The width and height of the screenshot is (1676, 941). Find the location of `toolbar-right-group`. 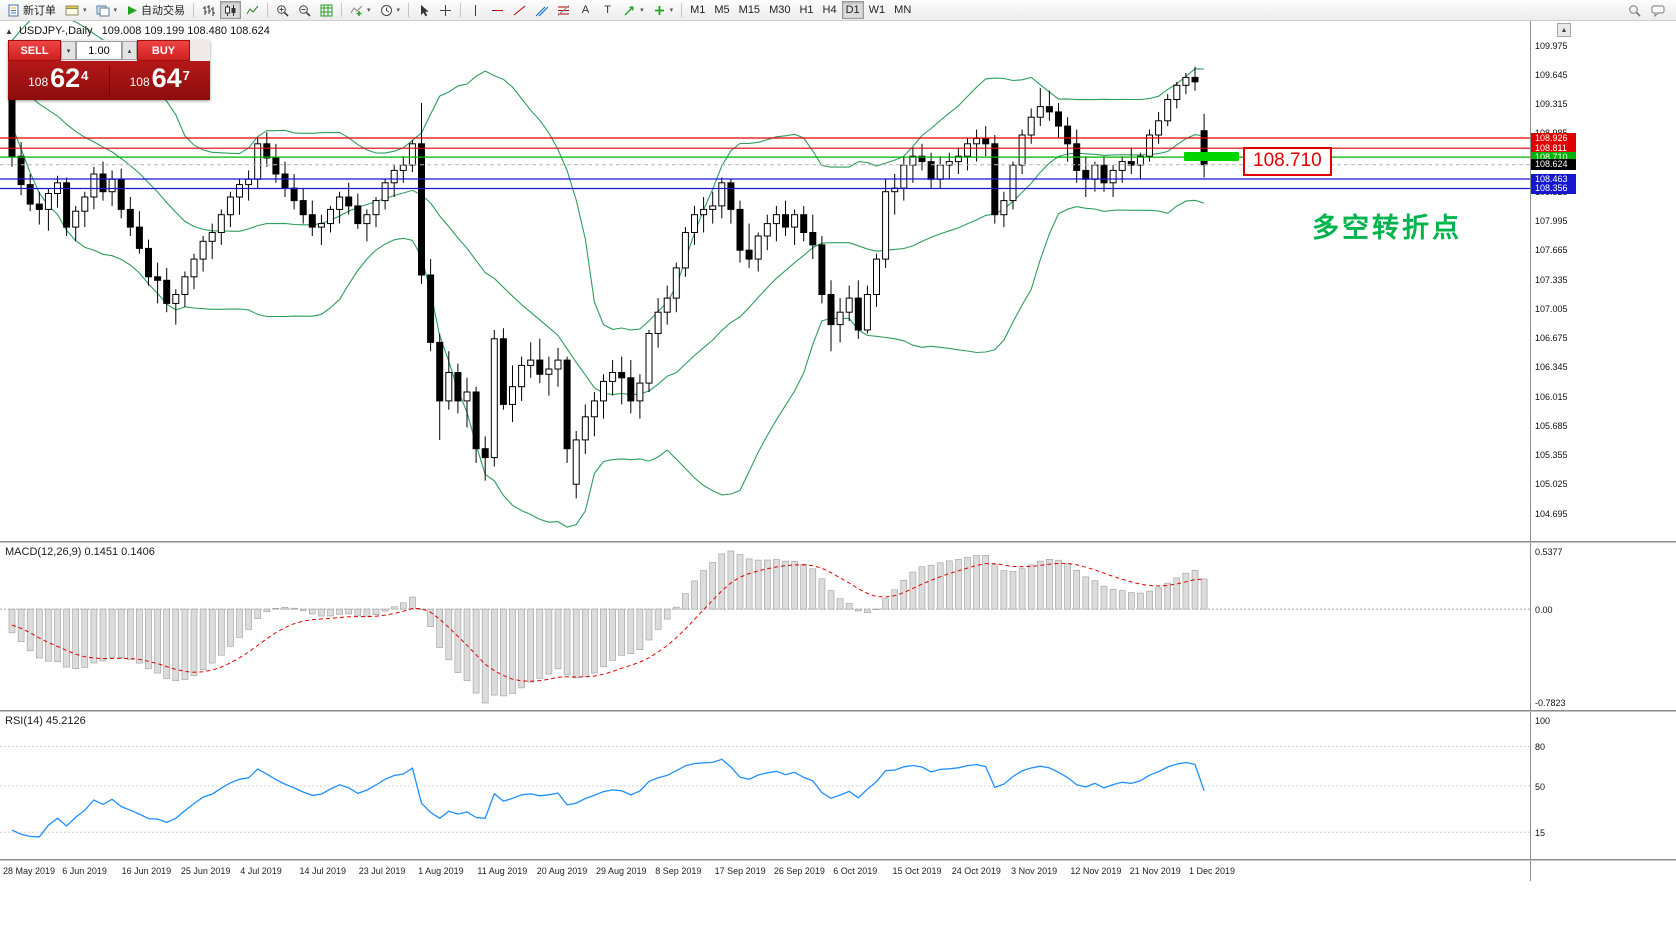

toolbar-right-group is located at coordinates (1648, 10).